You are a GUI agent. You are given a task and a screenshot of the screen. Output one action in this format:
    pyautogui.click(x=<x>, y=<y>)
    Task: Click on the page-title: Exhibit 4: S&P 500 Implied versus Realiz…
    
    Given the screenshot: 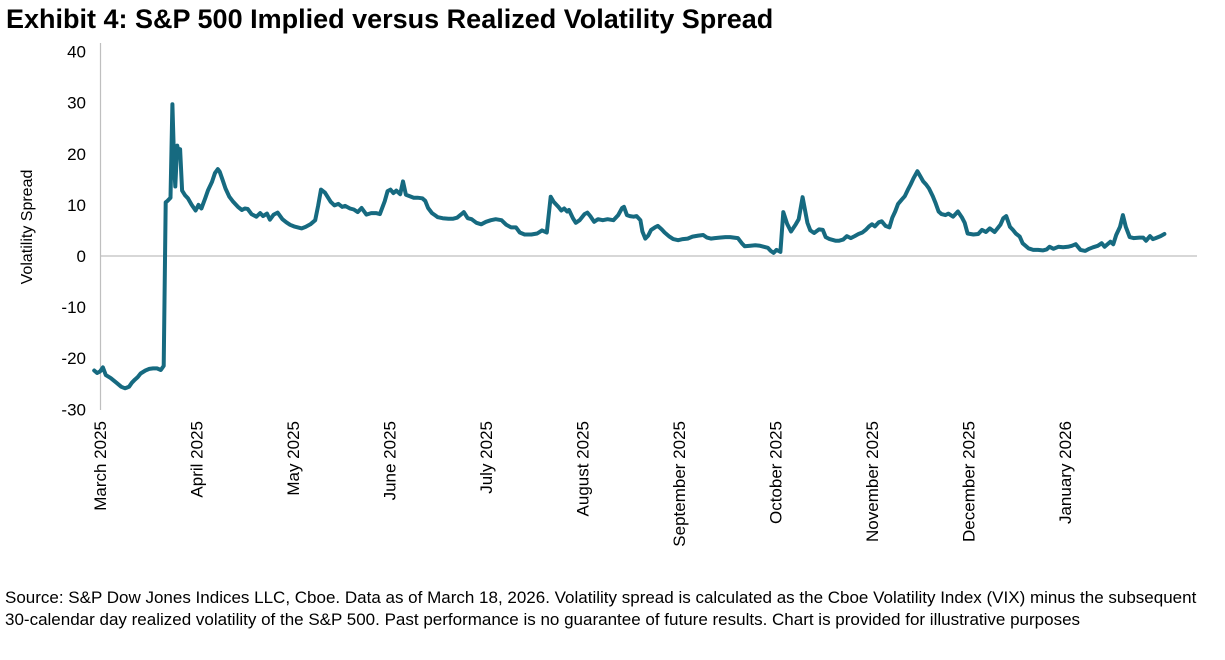 What is the action you would take?
    pyautogui.click(x=390, y=19)
    